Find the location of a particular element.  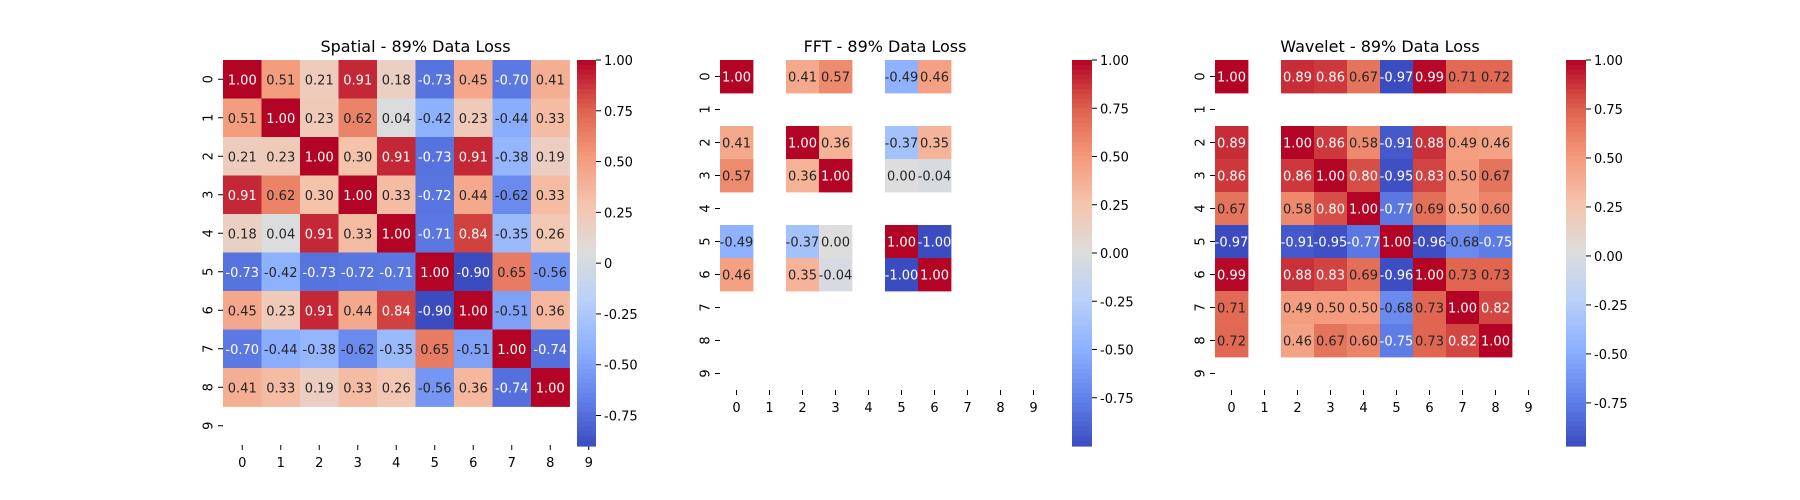

cell-value-label: 0.57 is located at coordinates (835, 78).